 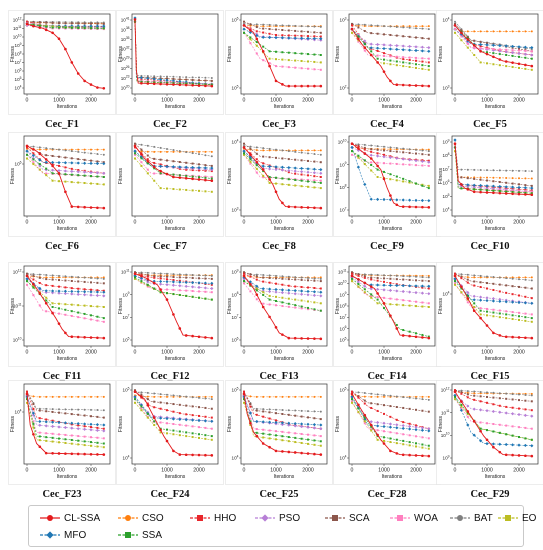 What do you see at coordinates (282, 56) in the screenshot?
I see `series-cl-ssa` at bounding box center [282, 56].